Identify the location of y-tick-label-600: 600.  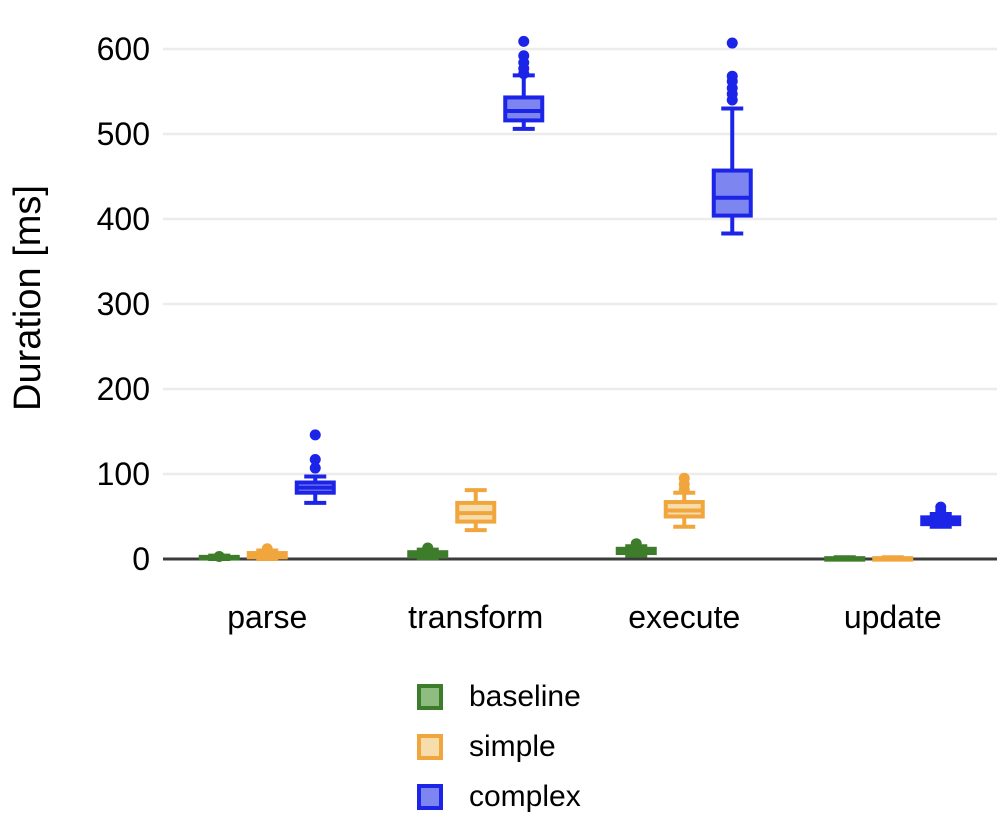
(123, 49).